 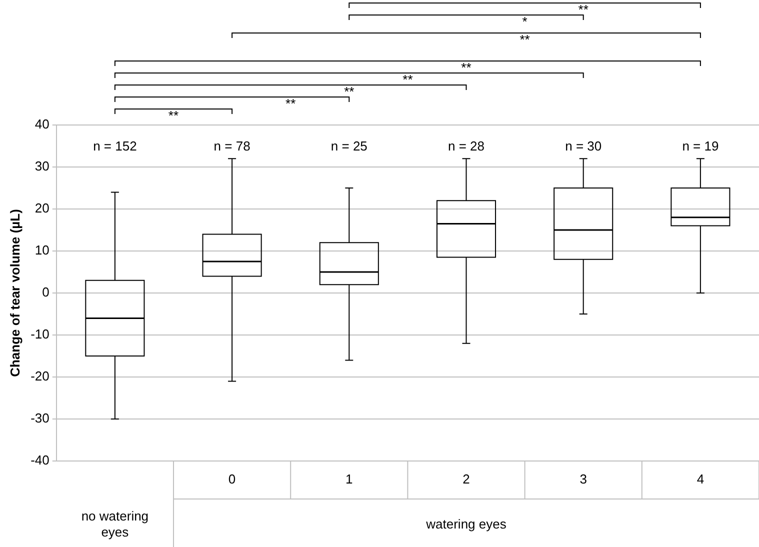 I want to click on y-tick-label: 10, so click(x=42, y=250).